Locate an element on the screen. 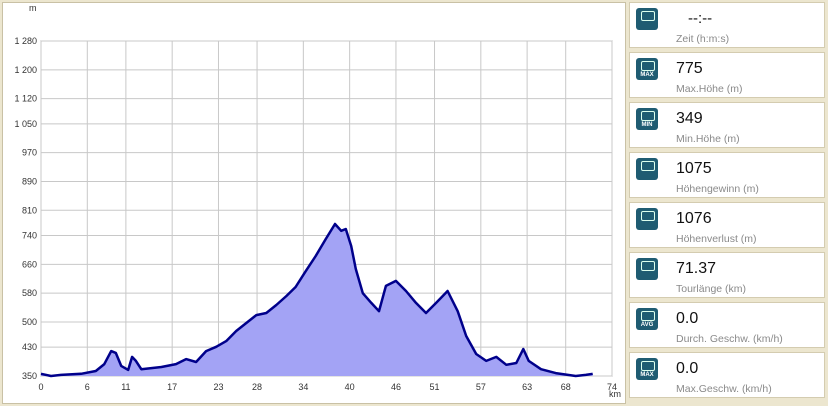 This screenshot has height=406, width=828. x-tick-label: 51 is located at coordinates (435, 387).